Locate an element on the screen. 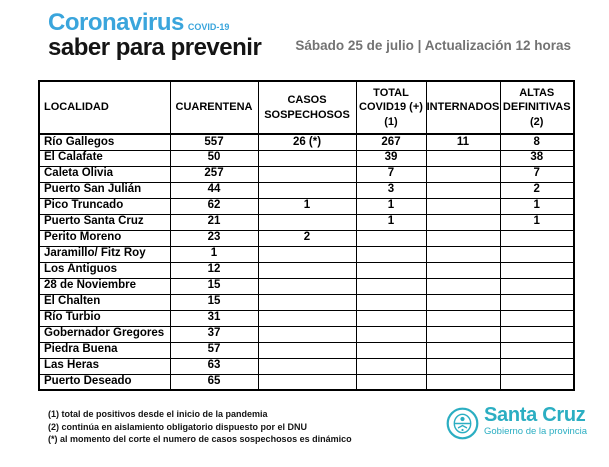 This screenshot has width=609, height=467. cell-value: 21 is located at coordinates (214, 222).